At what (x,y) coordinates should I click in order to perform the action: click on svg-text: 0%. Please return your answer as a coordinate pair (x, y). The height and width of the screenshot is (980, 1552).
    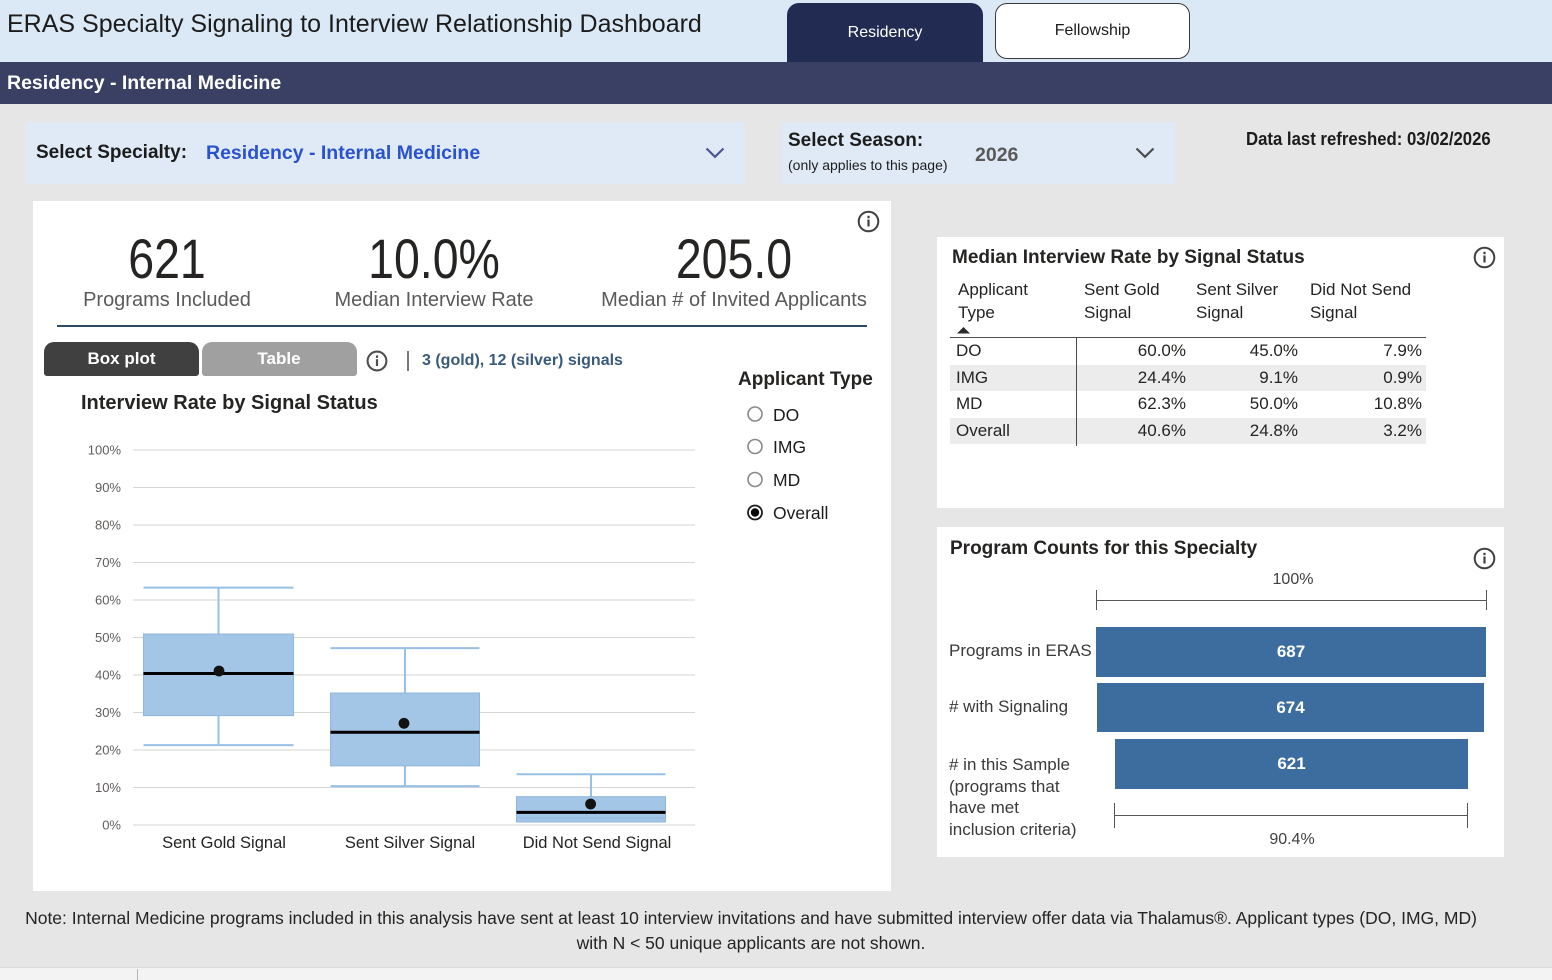
    Looking at the image, I should click on (111, 825).